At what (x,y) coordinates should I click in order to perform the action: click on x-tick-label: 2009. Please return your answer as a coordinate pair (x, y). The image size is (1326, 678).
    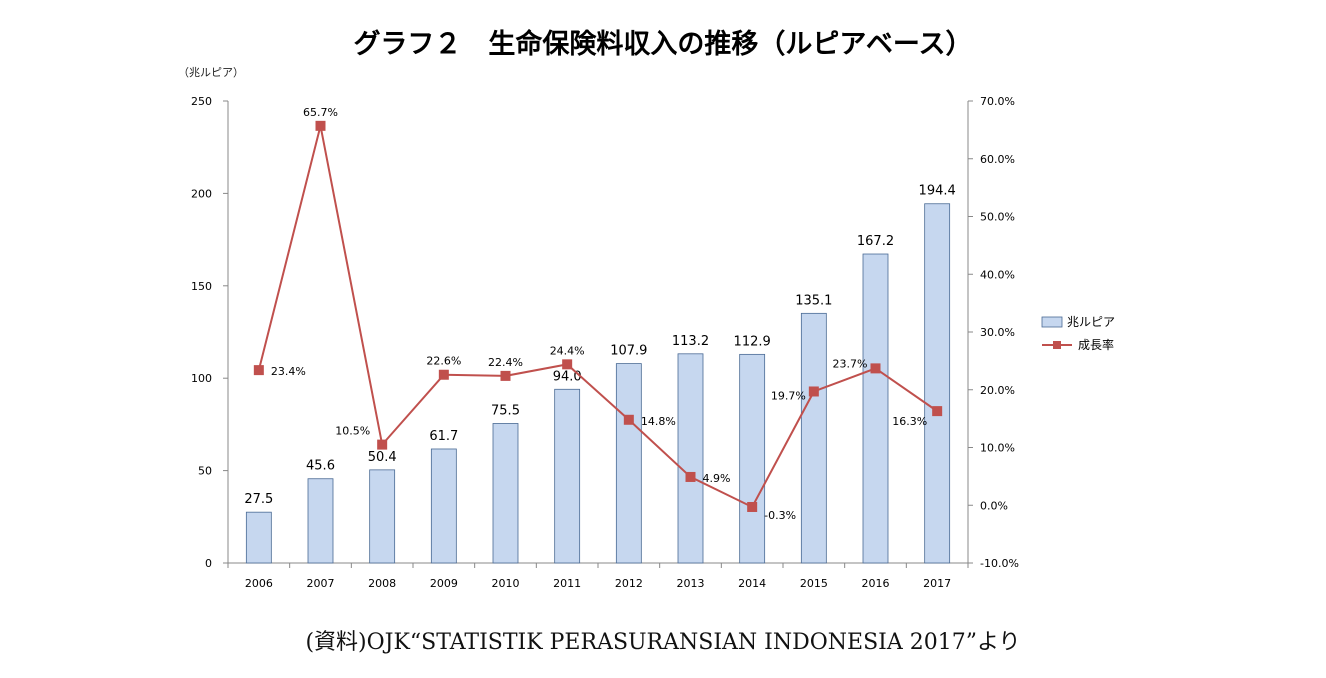
    Looking at the image, I should click on (444, 583).